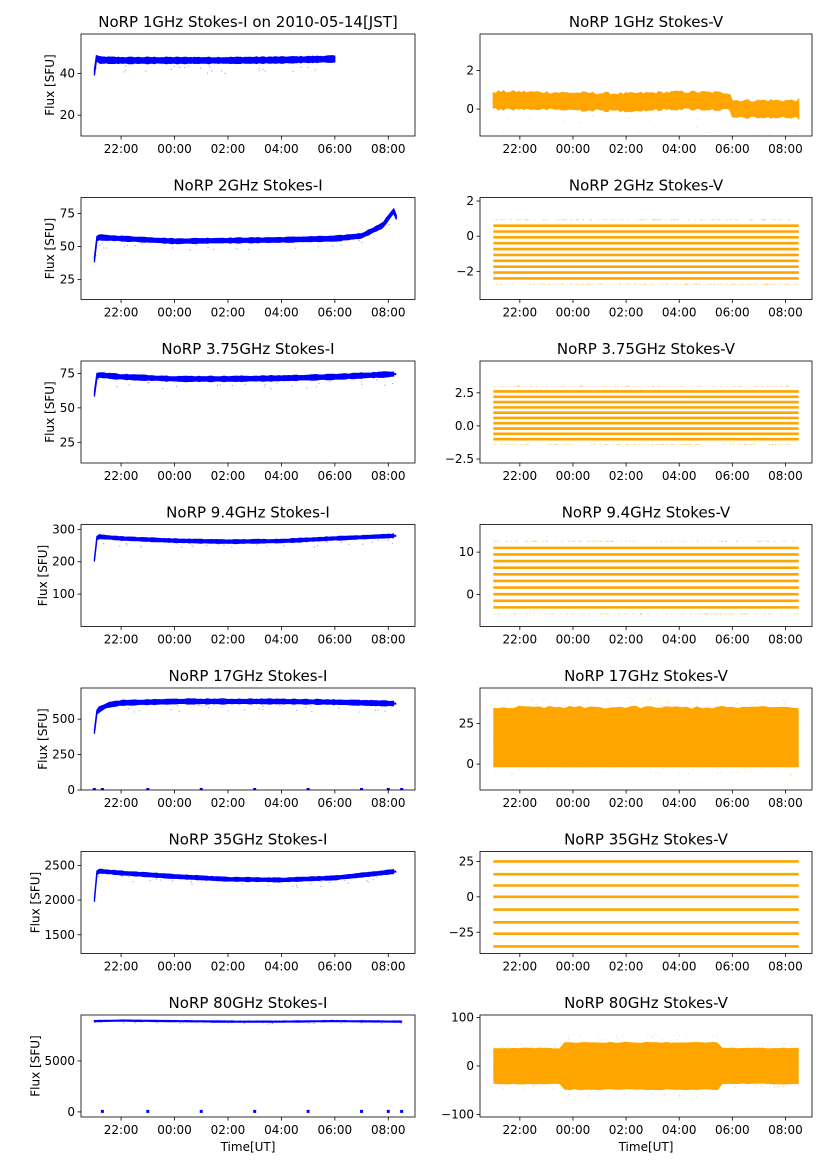 The width and height of the screenshot is (827, 1169). Describe the element at coordinates (50, 411) in the screenshot. I see `y-axis-label: Flux [SFU]` at that location.